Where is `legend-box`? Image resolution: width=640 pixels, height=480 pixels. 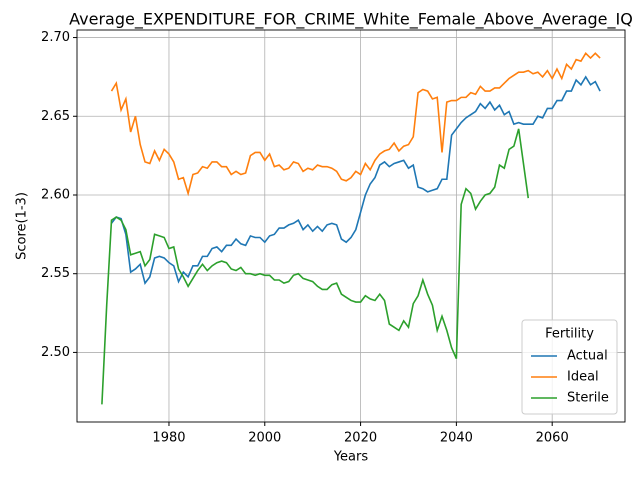
legend-box is located at coordinates (569, 367).